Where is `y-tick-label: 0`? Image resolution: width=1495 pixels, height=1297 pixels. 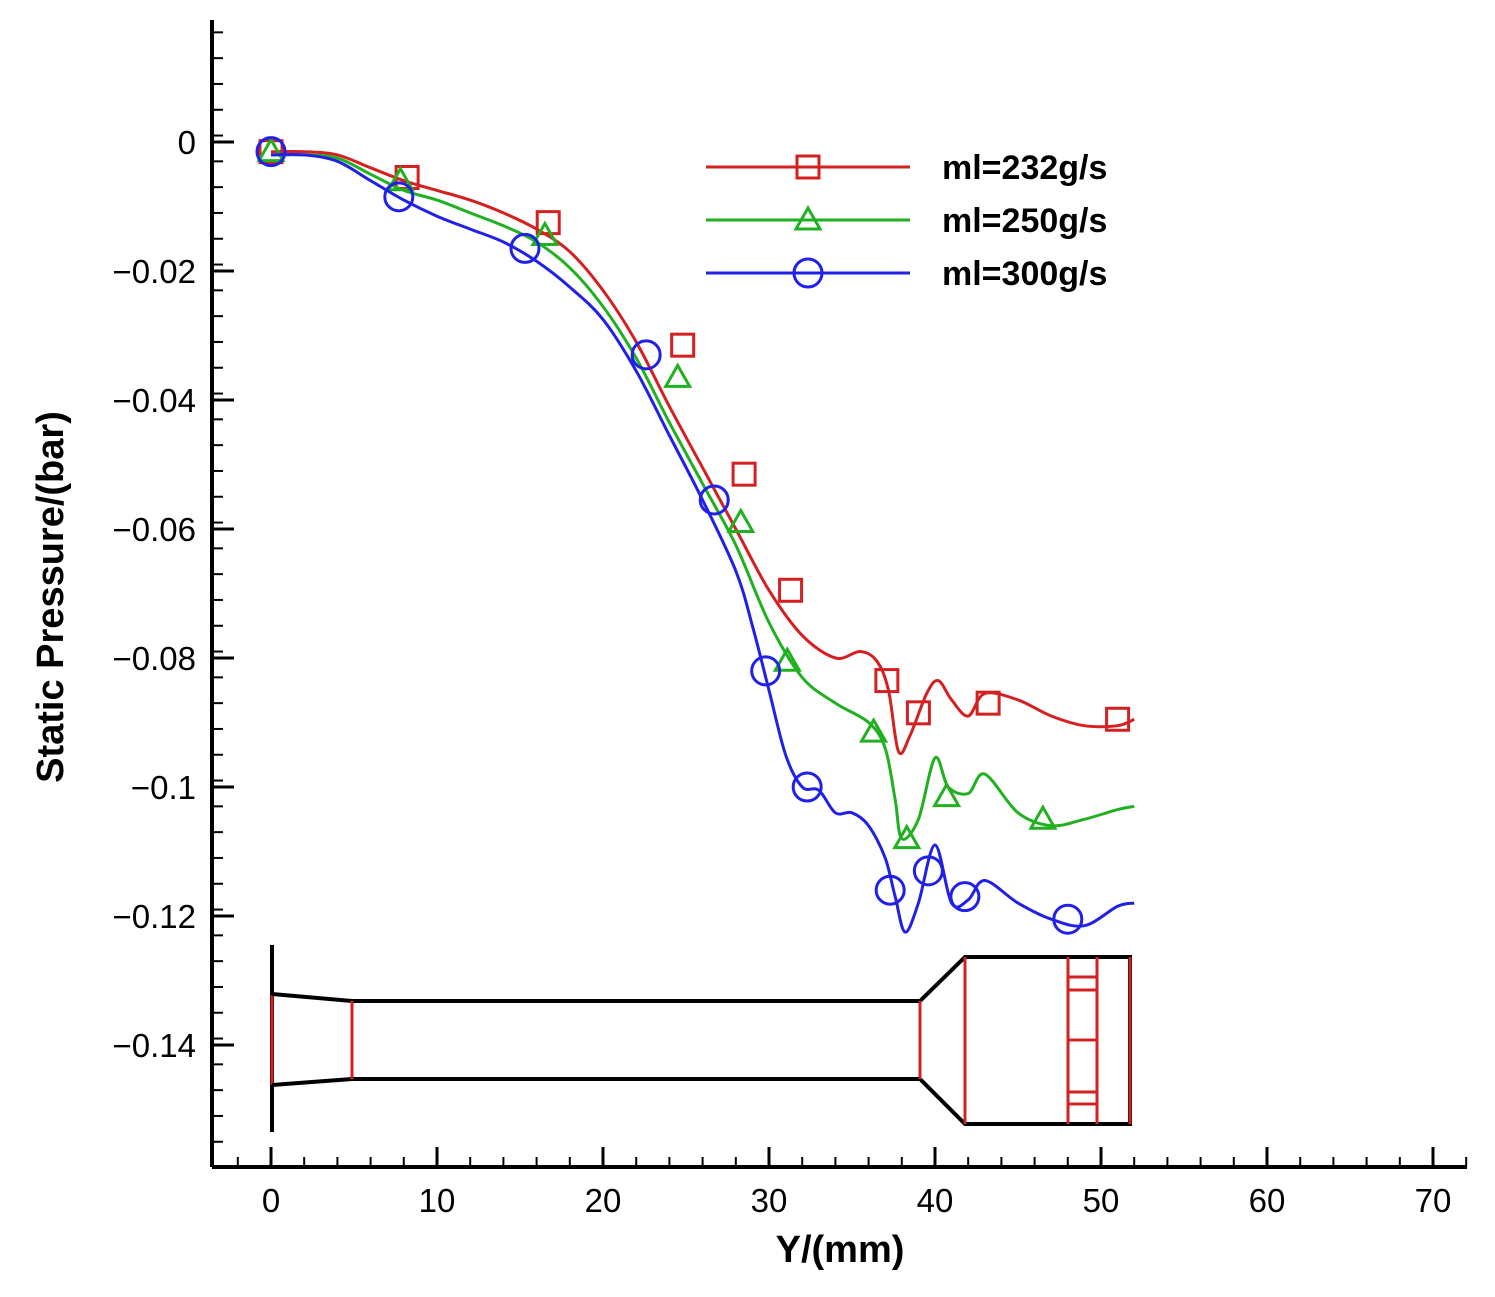
y-tick-label: 0 is located at coordinates (187, 142).